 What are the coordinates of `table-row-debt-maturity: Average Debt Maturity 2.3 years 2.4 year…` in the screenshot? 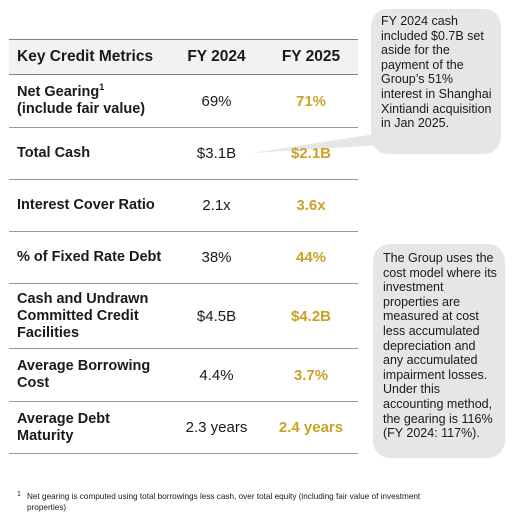 It's located at (183, 427).